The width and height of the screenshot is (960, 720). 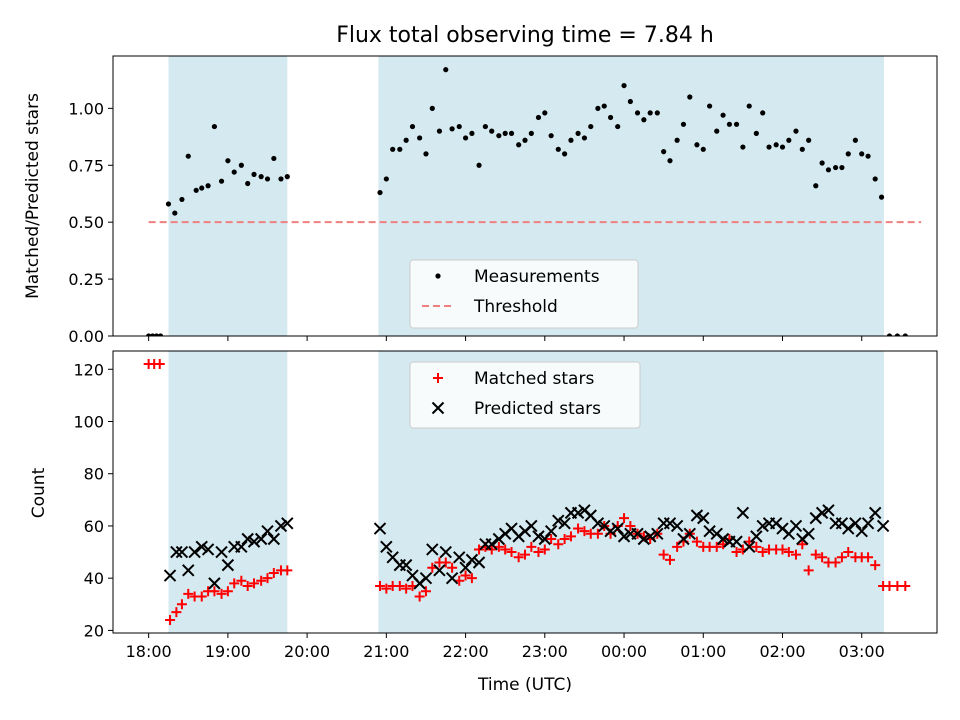 What do you see at coordinates (86, 108) in the screenshot?
I see `y-tick-label: 1.00` at bounding box center [86, 108].